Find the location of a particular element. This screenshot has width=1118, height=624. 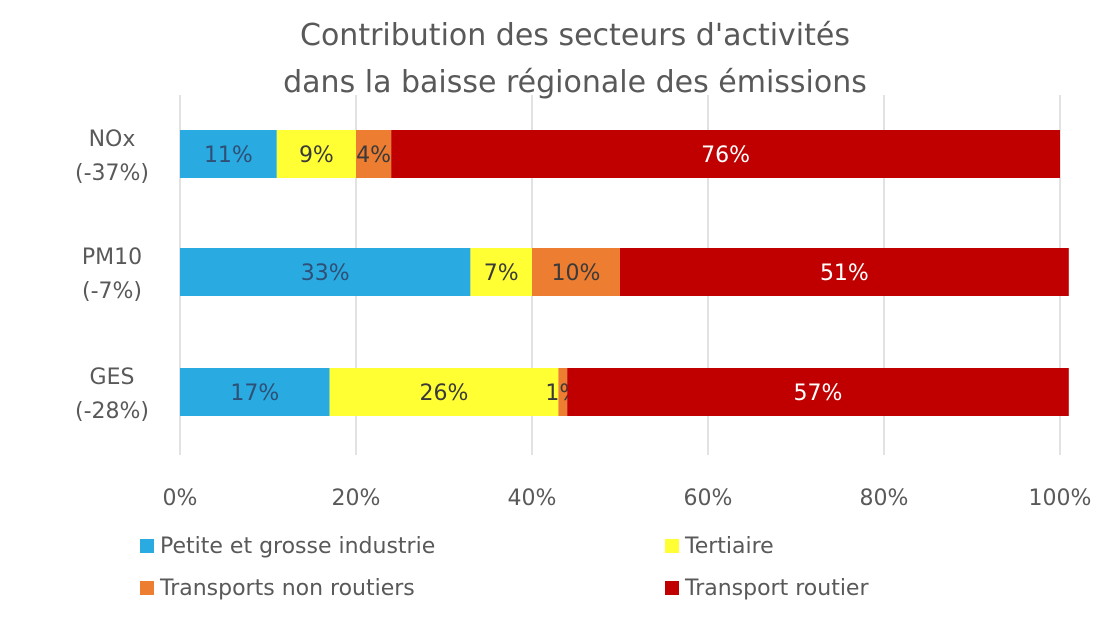

legend-label: Petite et grosse industrie is located at coordinates (297, 546).